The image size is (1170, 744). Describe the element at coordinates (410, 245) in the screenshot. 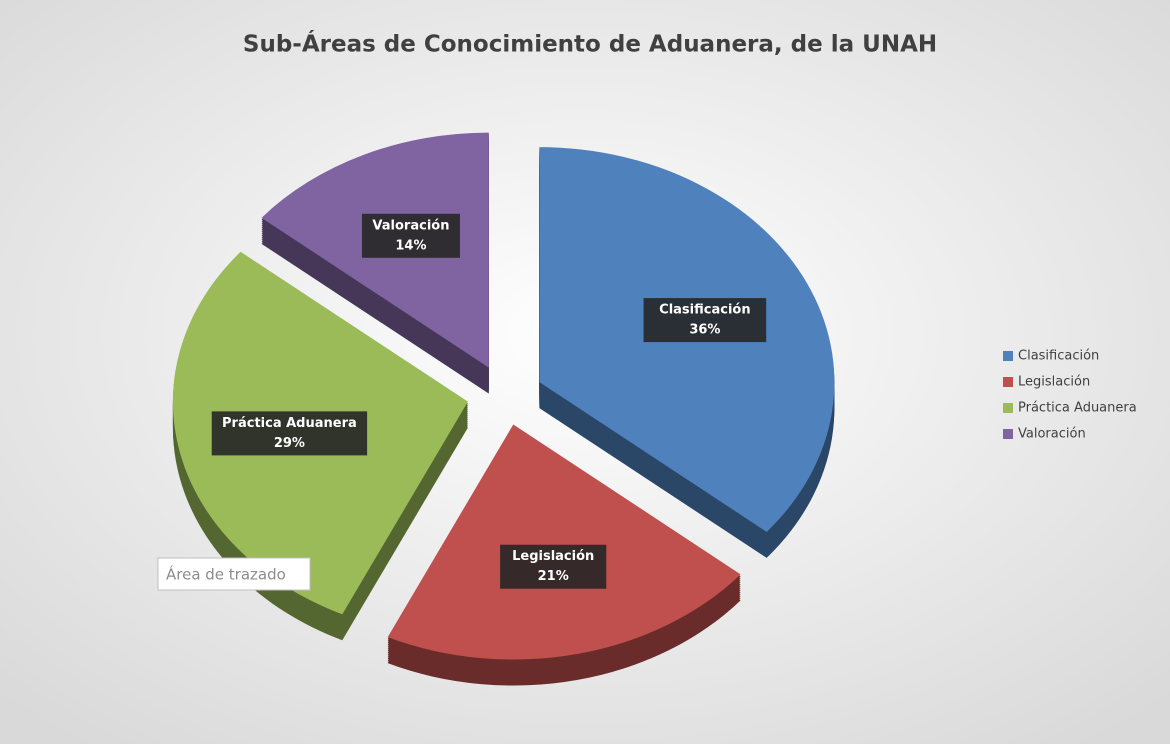

I see `data-label-value: 14%` at that location.